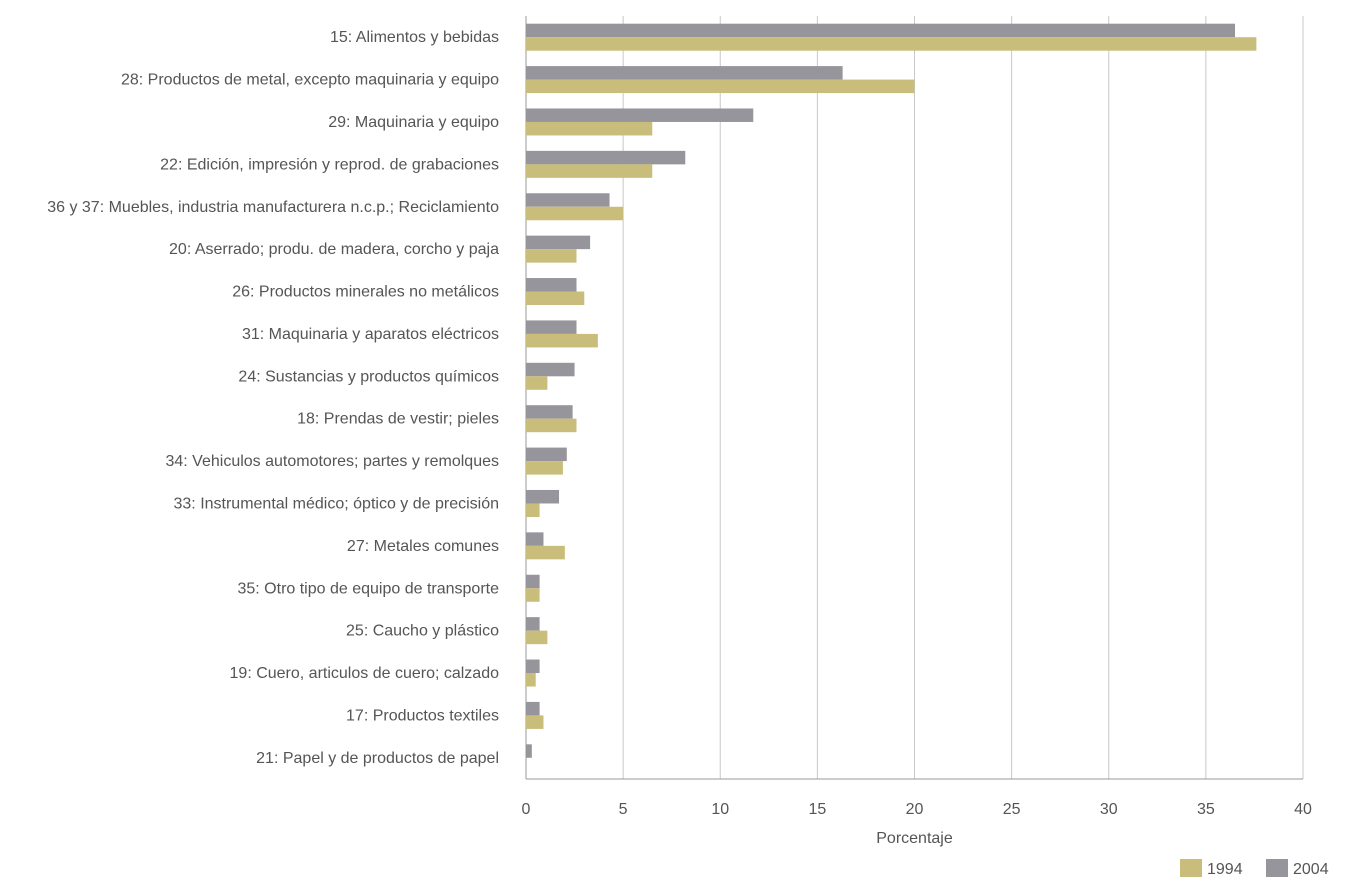 The image size is (1346, 883). What do you see at coordinates (370, 334) in the screenshot?
I see `category-label: 31: Maquinaria y aparatos eléctricos` at bounding box center [370, 334].